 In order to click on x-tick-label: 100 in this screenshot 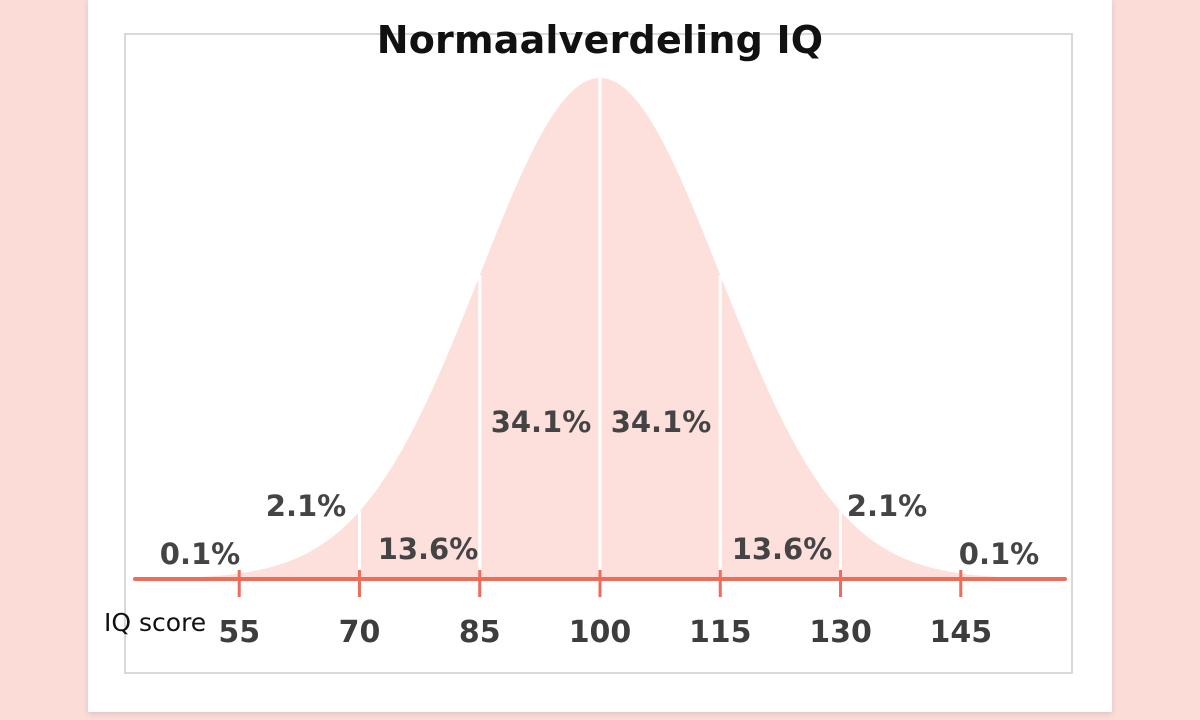, I will do `click(600, 632)`.